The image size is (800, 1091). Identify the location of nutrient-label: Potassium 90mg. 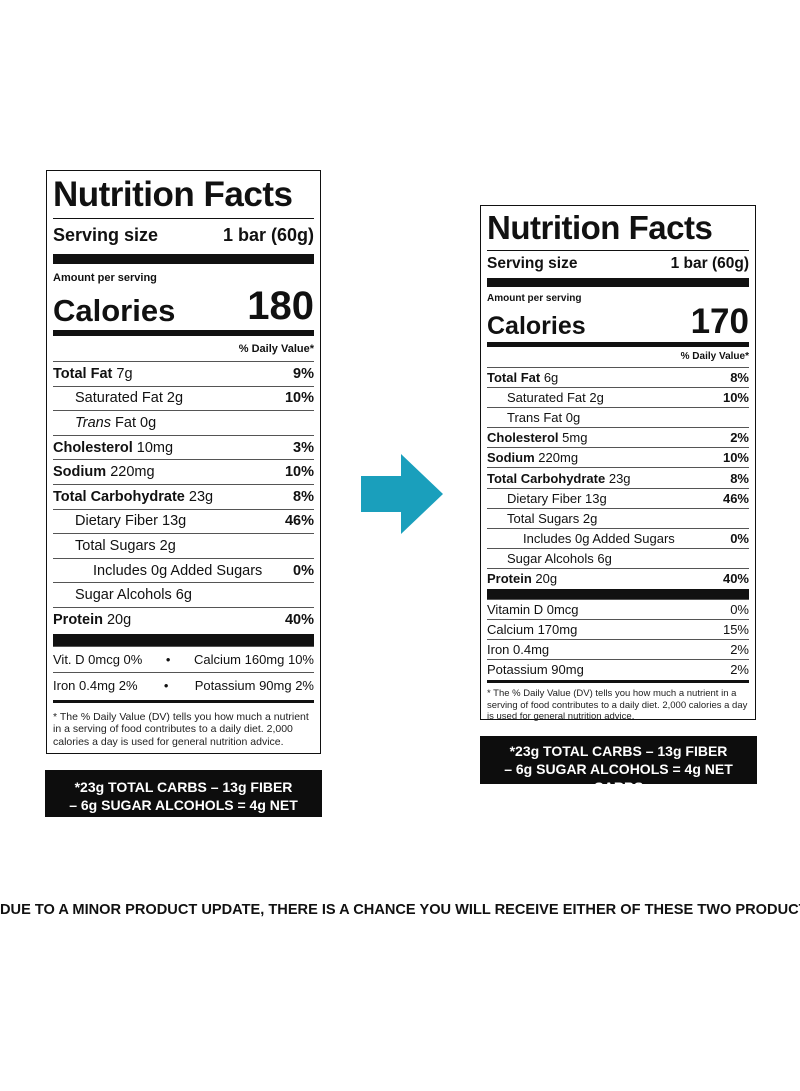
(535, 670).